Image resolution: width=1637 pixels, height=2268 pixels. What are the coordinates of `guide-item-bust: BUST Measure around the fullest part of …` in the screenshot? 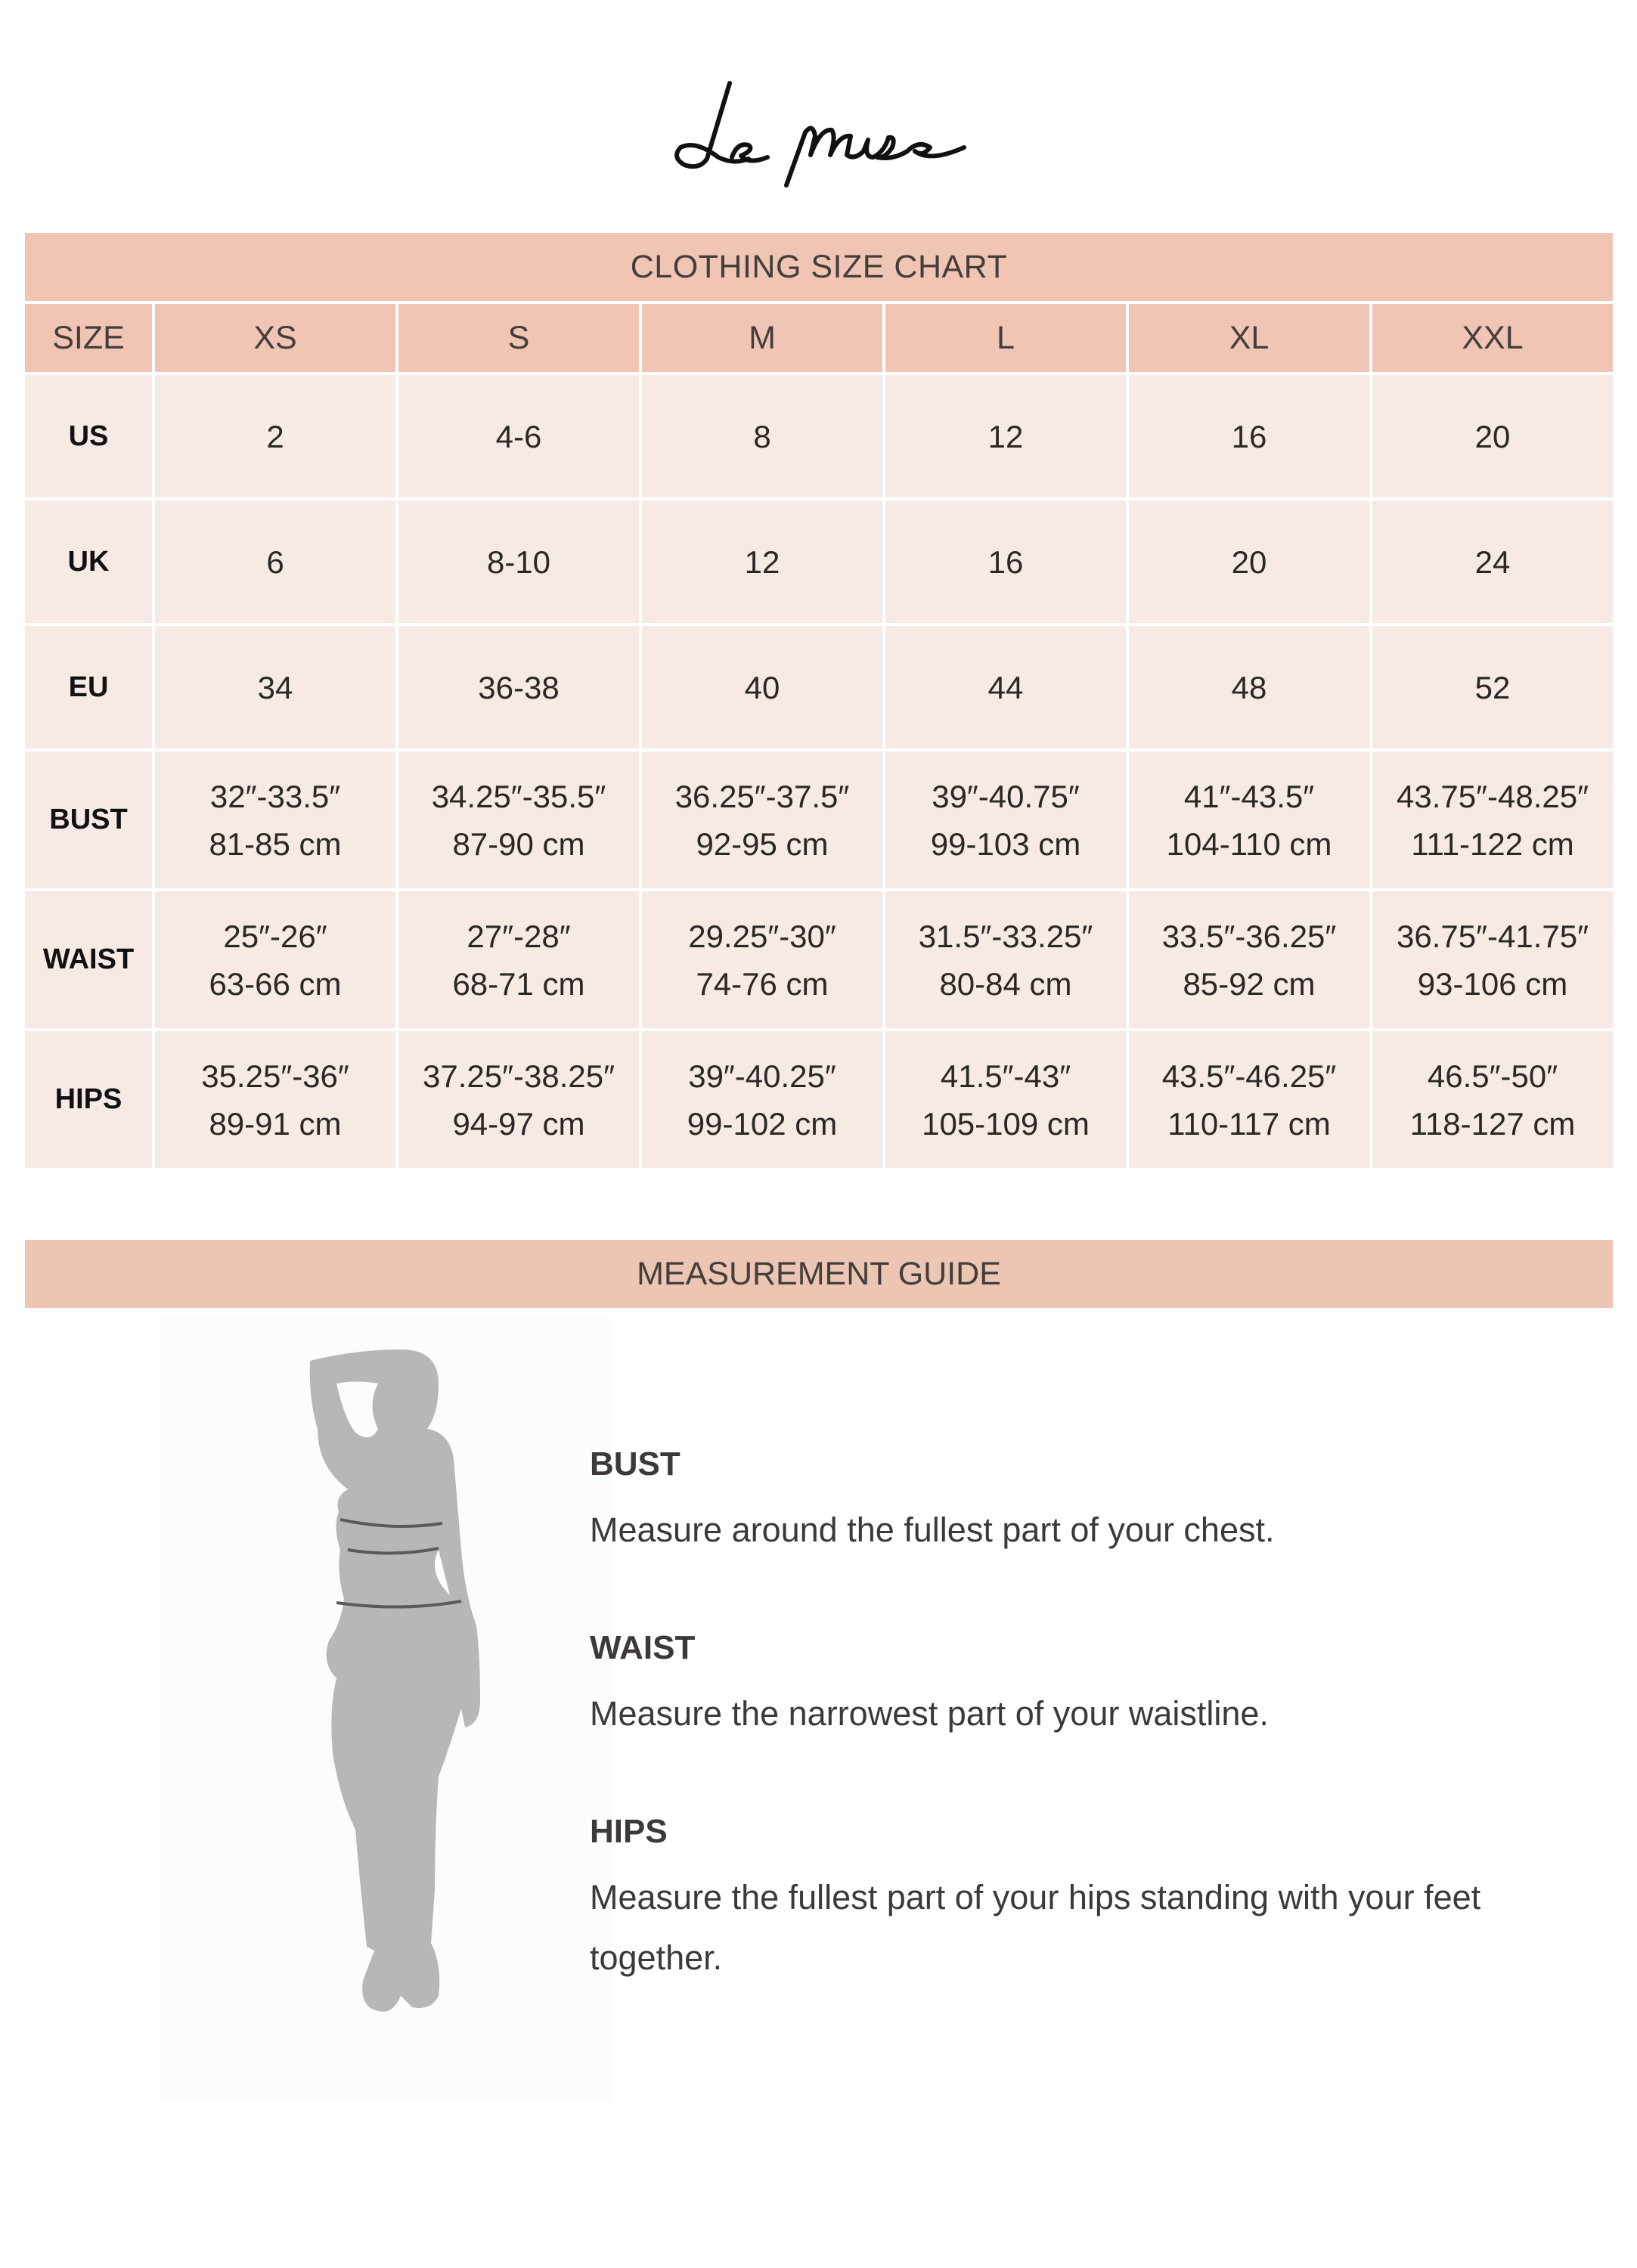 It's located at (1081, 1502).